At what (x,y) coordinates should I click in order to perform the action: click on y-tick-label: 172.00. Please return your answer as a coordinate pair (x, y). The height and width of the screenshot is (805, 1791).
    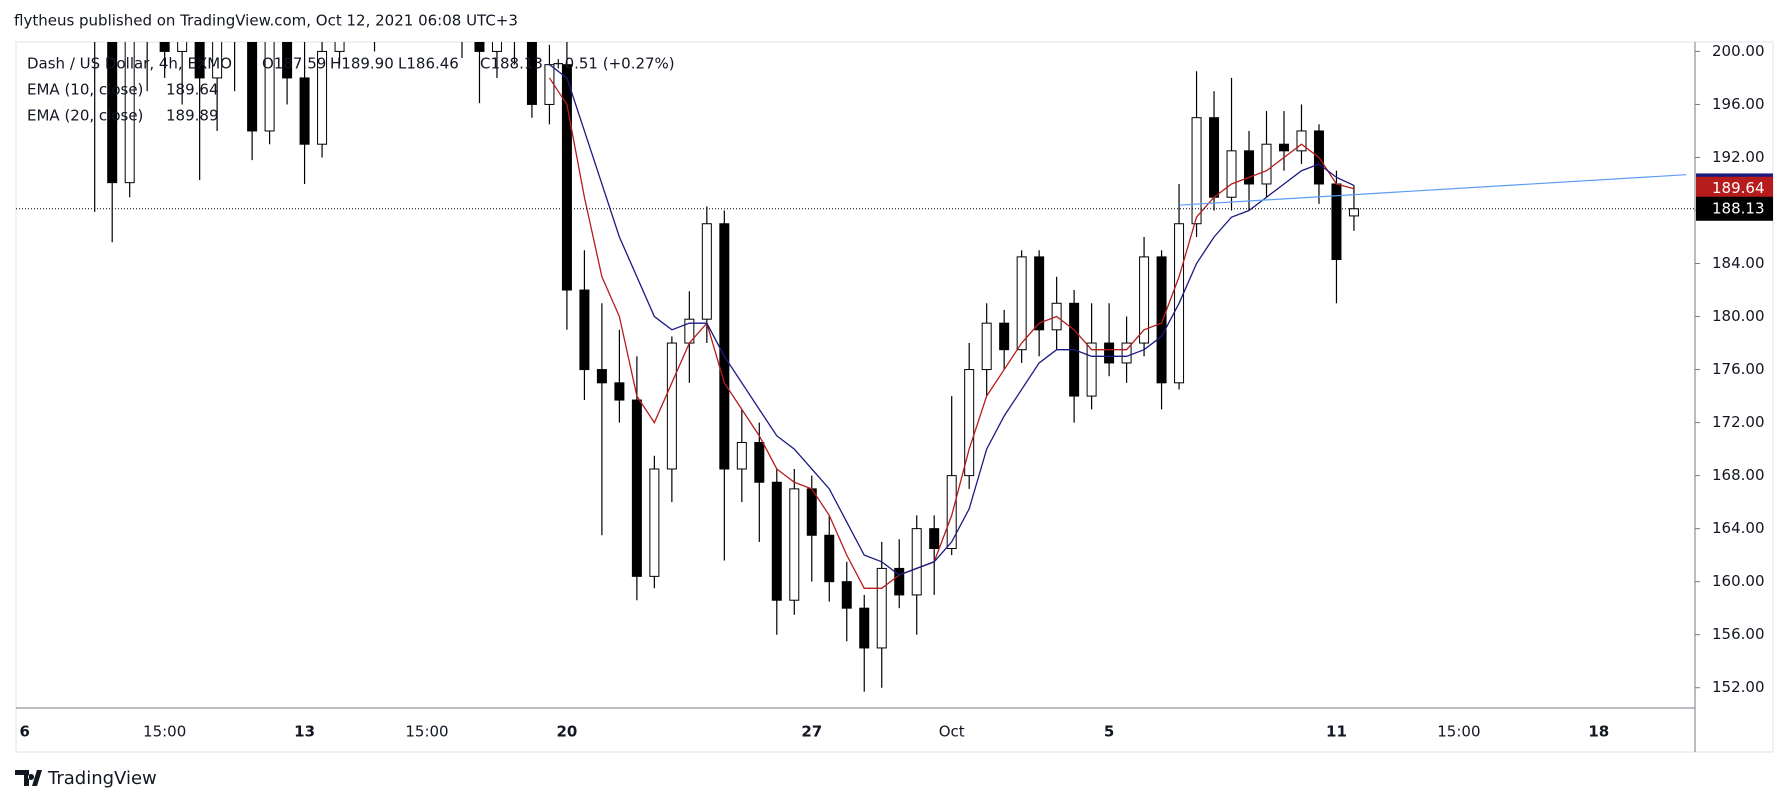
    Looking at the image, I should click on (1738, 422).